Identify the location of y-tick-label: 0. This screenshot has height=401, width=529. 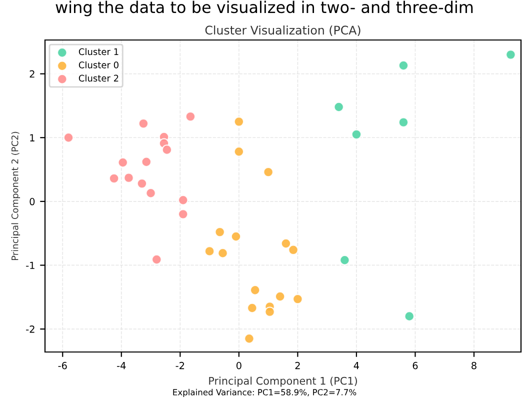
(32, 202).